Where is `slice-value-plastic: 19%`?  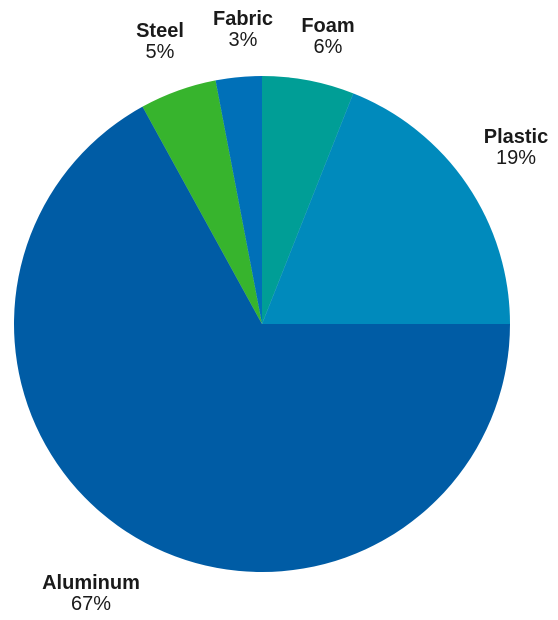
slice-value-plastic: 19% is located at coordinates (516, 158).